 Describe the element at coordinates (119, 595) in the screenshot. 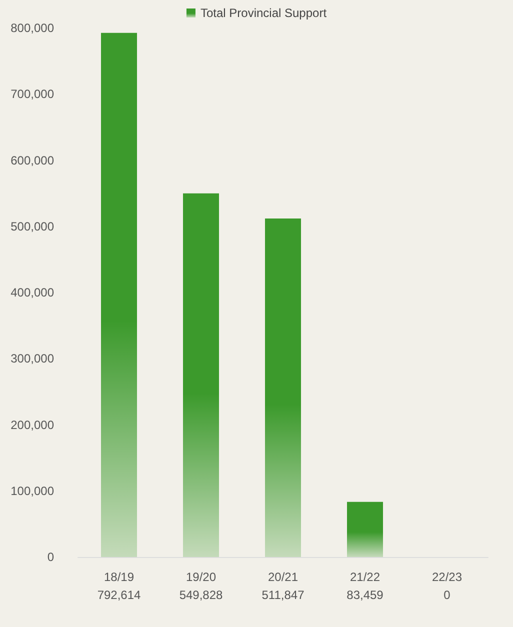

I see `data-label: 792,614` at that location.